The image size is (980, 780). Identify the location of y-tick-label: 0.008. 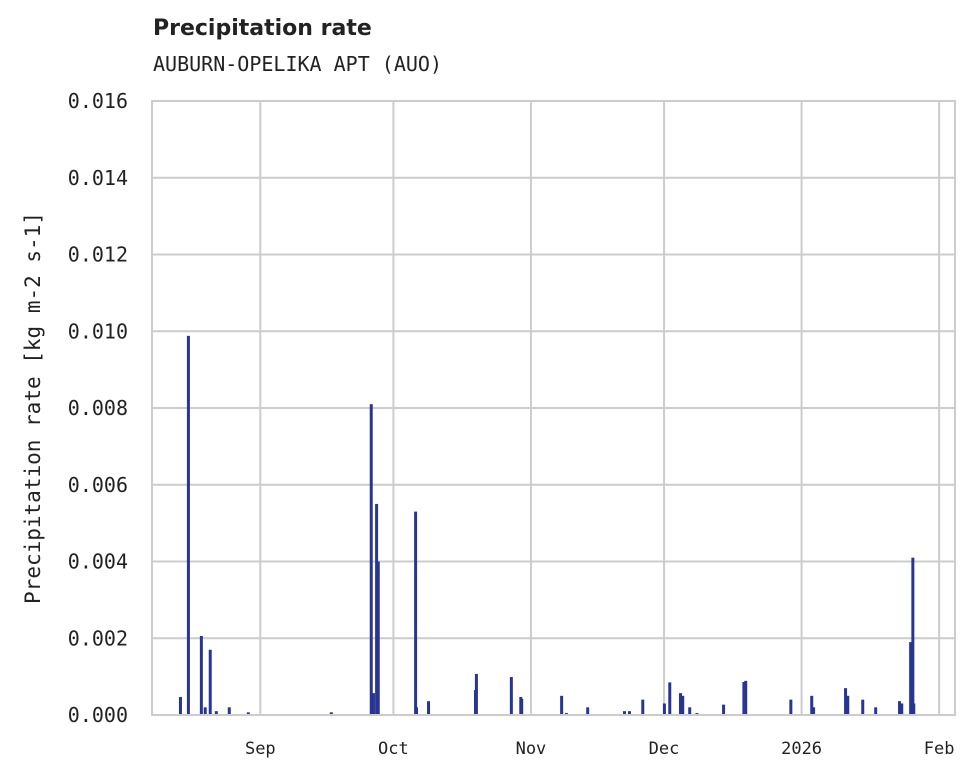
(98, 408).